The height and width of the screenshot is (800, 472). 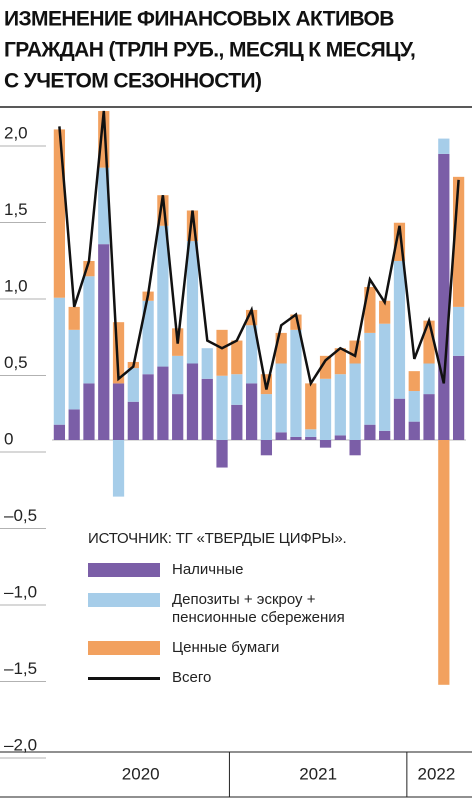 What do you see at coordinates (16, 285) in the screenshot?
I see `y-tick-label: 1,0` at bounding box center [16, 285].